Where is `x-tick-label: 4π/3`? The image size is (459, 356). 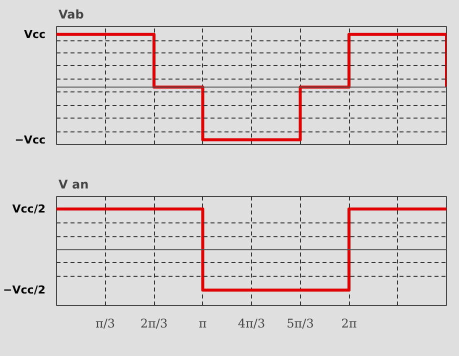
x-tick-label: 4π/3 is located at coordinates (252, 323).